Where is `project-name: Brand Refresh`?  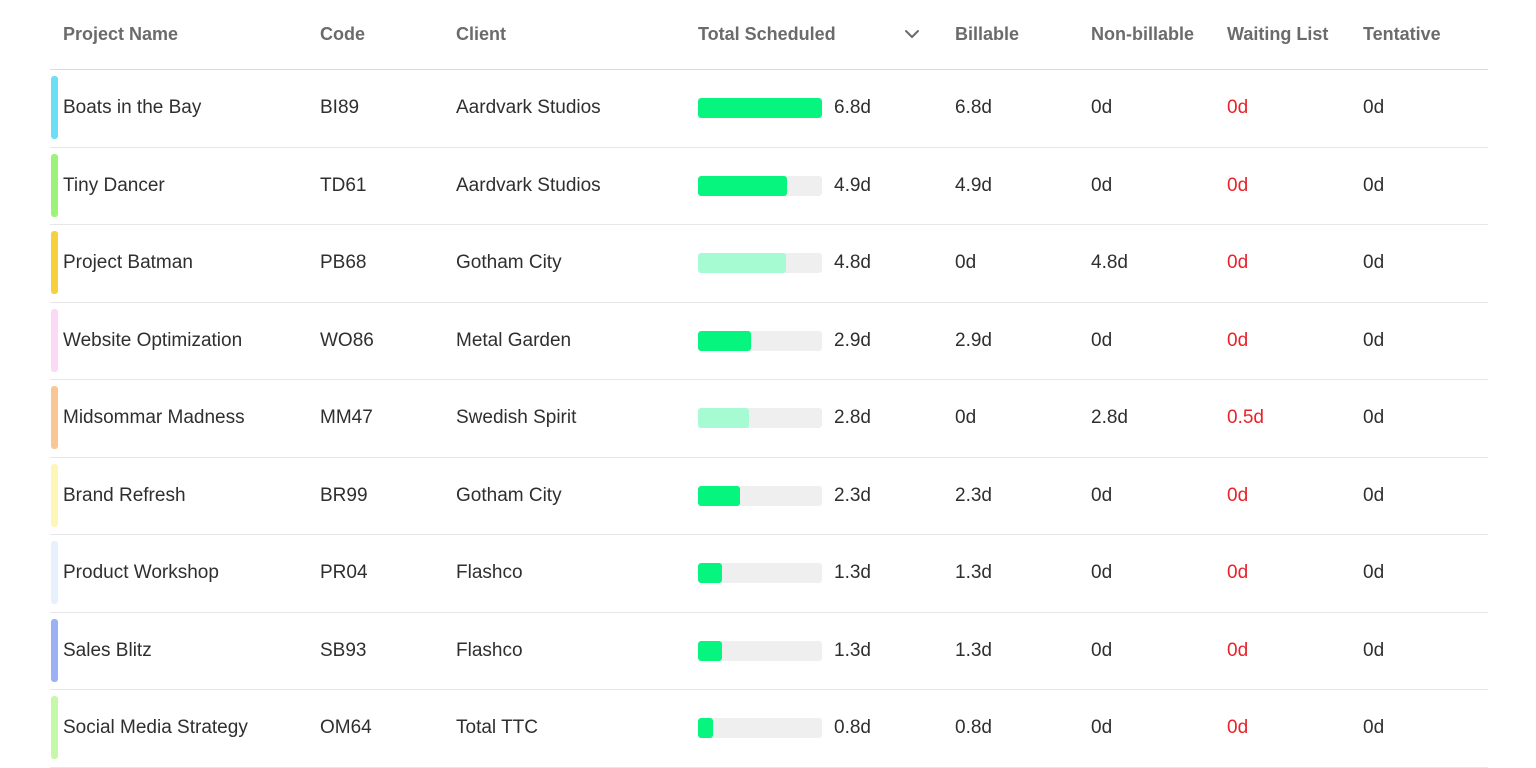 project-name: Brand Refresh is located at coordinates (124, 495).